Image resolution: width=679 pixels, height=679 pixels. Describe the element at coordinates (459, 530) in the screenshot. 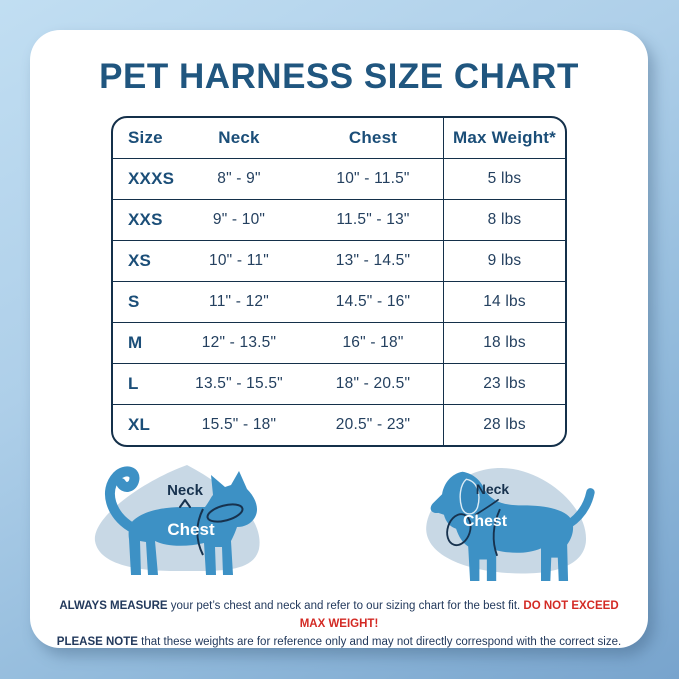

I see `dog-neck-measure-line` at that location.